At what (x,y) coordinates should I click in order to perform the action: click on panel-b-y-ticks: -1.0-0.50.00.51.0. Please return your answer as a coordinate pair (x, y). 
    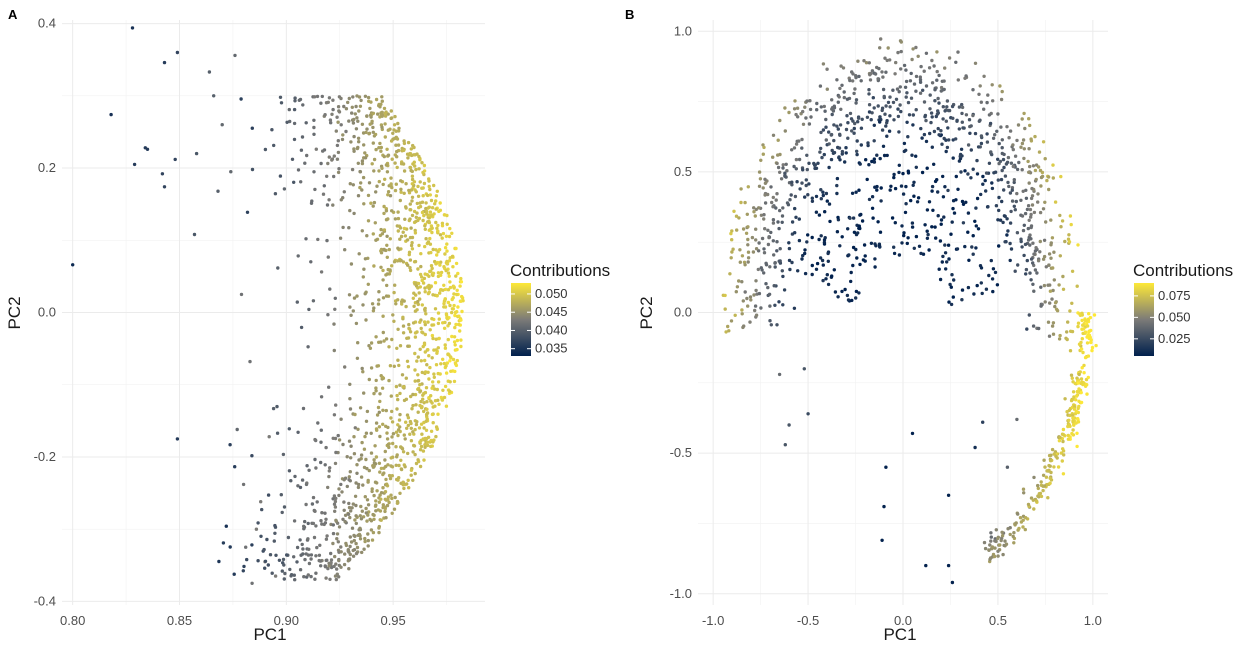
    Looking at the image, I should click on (681, 312).